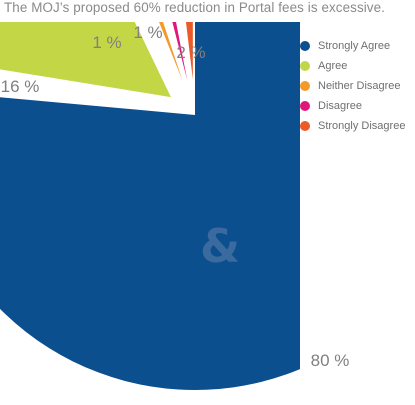 This screenshot has height=405, width=415. I want to click on legend-item: Neither Disagree, so click(352, 86).